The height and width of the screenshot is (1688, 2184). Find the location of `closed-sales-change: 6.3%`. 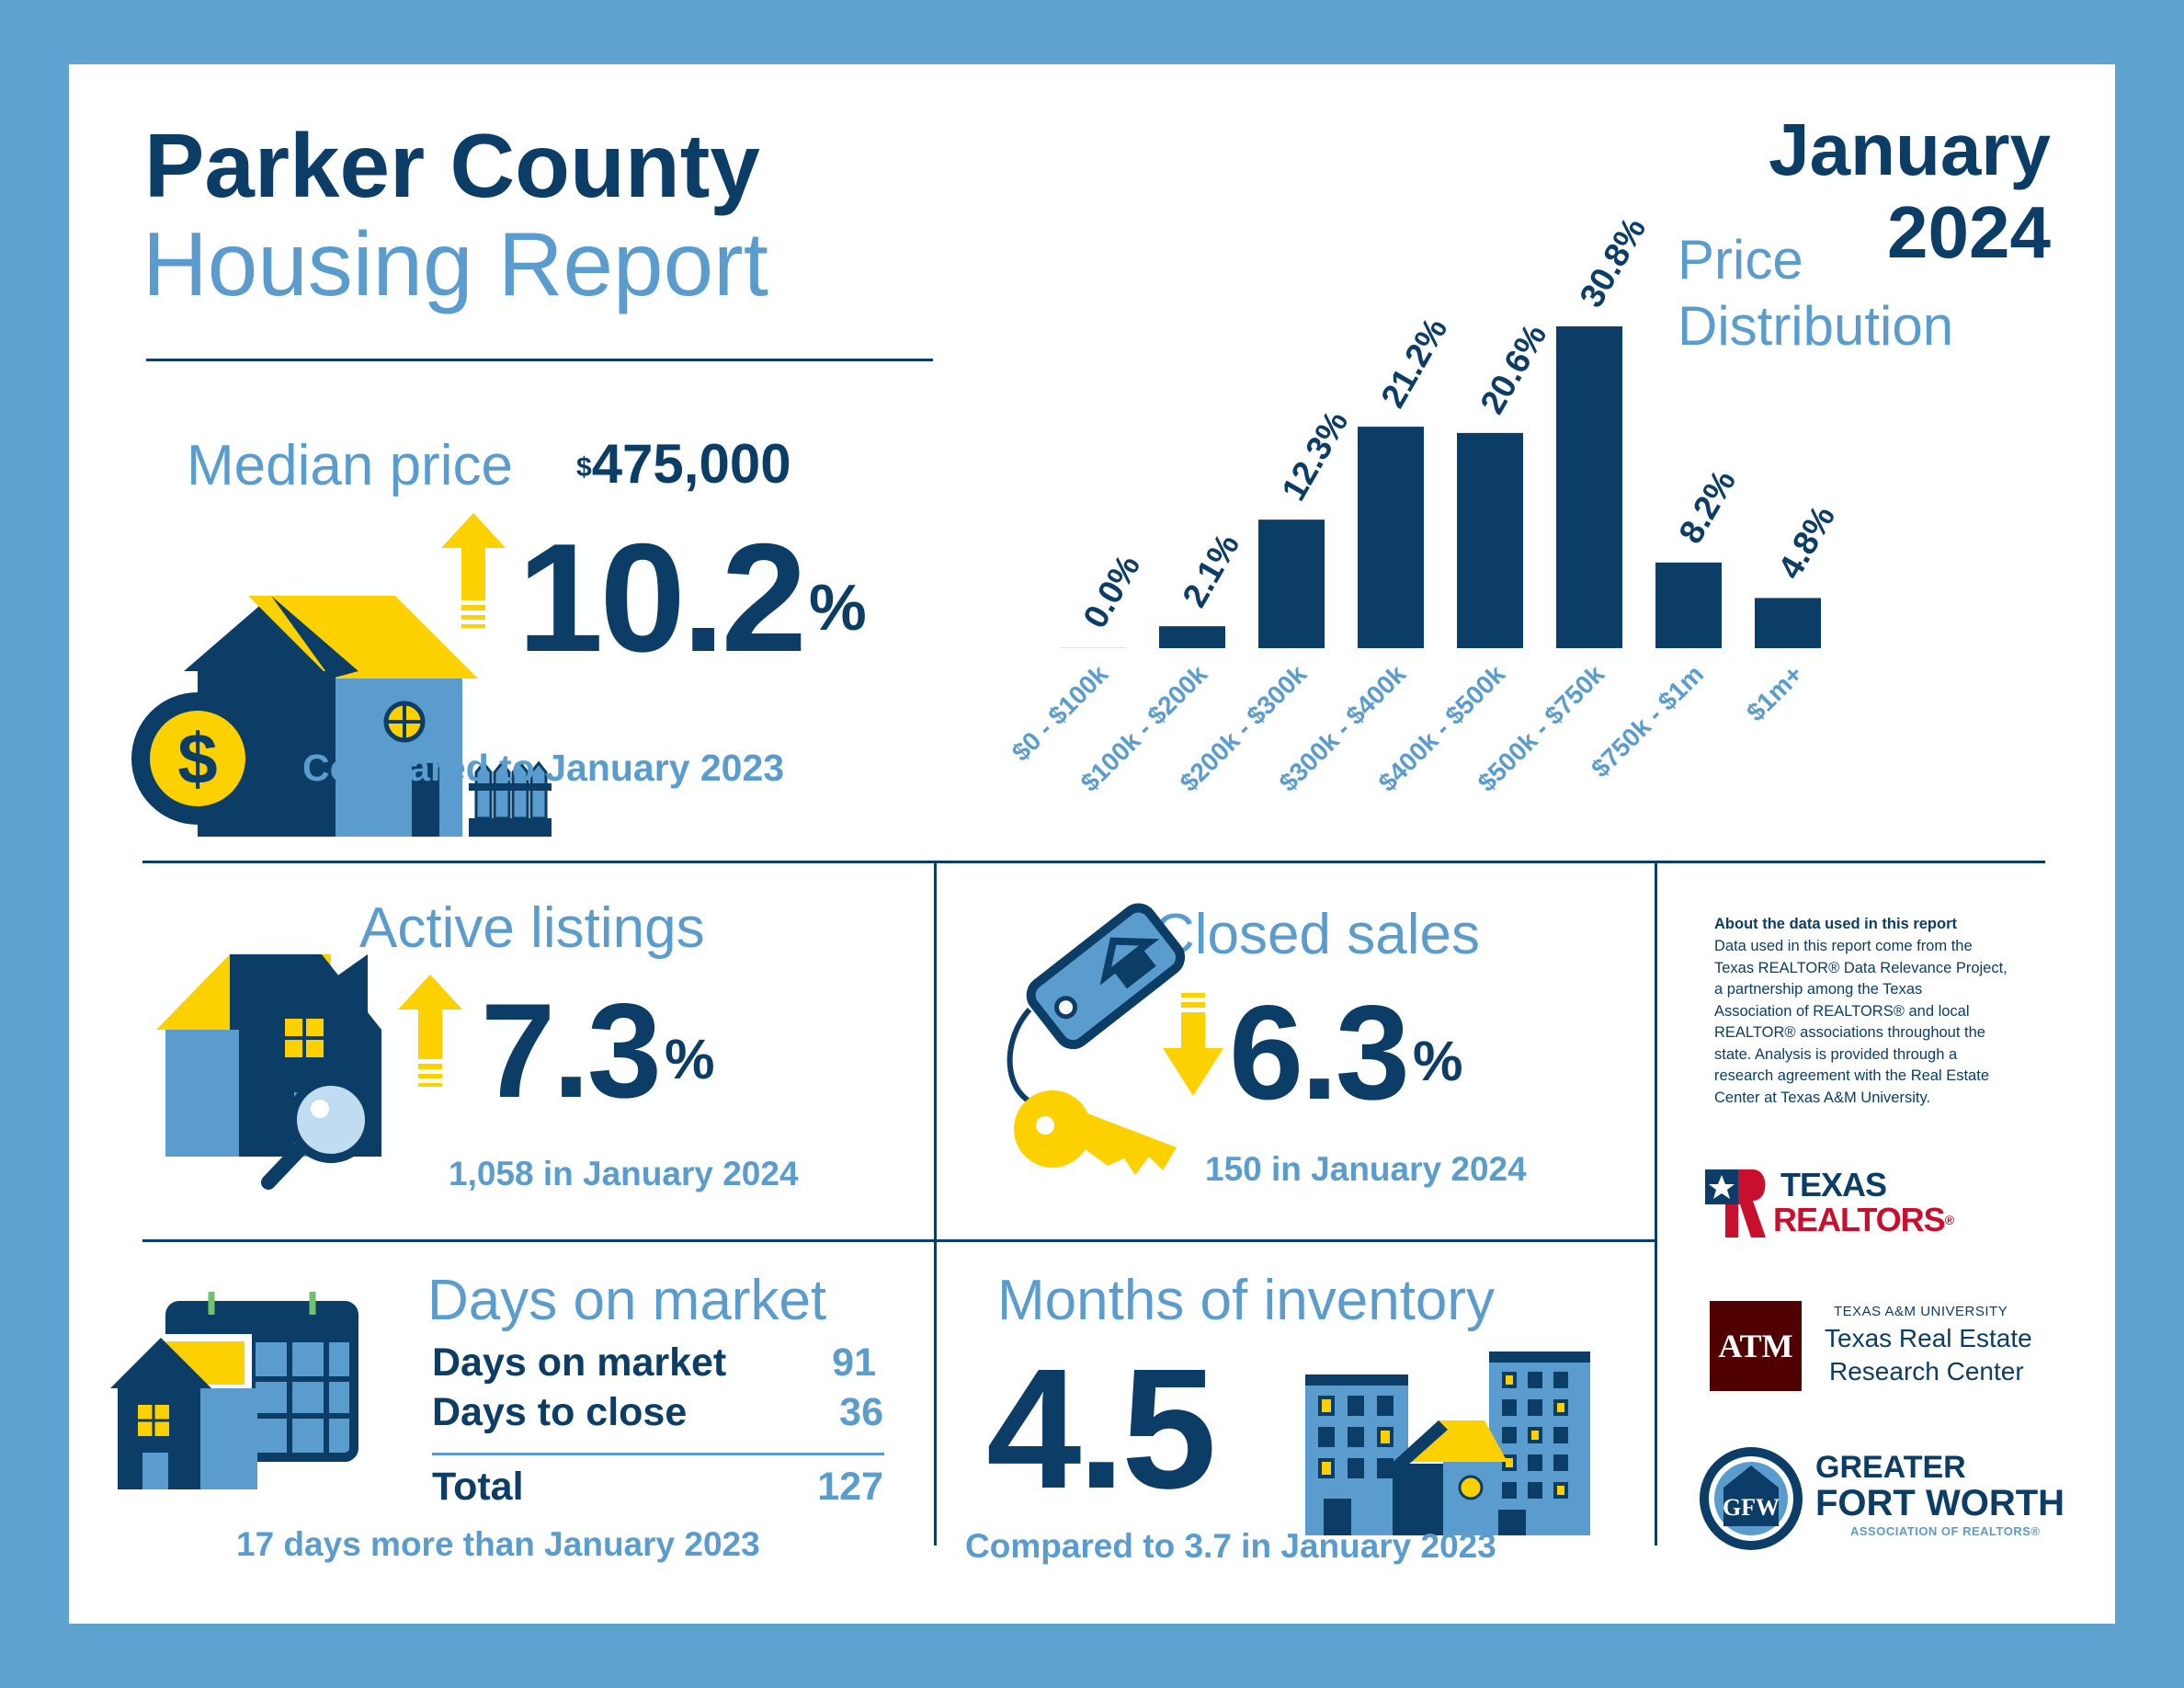

closed-sales-change: 6.3% is located at coordinates (1346, 1053).